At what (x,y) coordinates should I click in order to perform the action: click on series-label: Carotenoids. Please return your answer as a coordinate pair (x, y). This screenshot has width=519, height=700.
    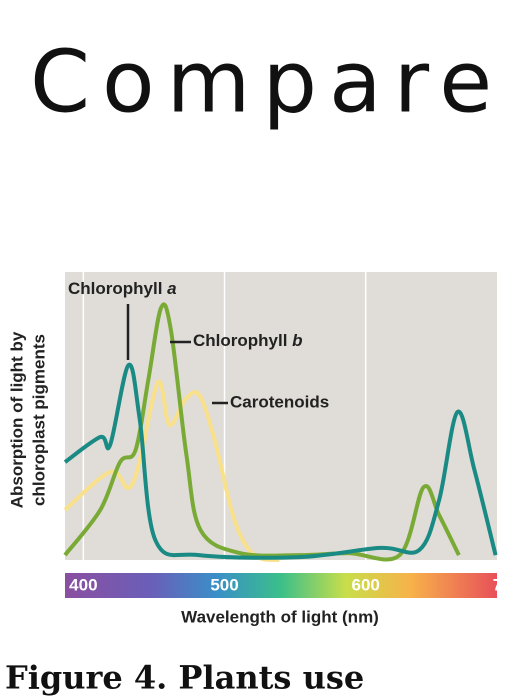
    Looking at the image, I should click on (279, 401).